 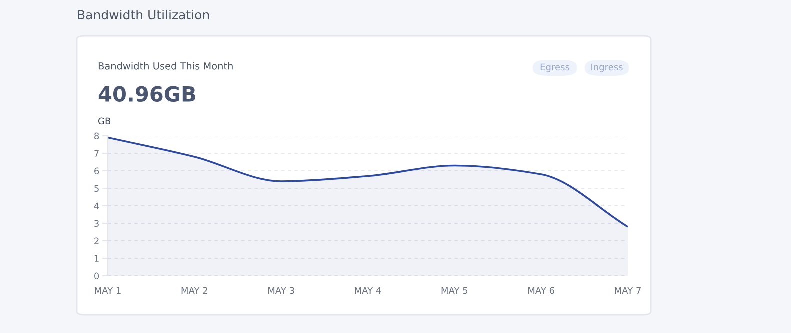 I want to click on x-tick-label: MAY 7, so click(x=628, y=290).